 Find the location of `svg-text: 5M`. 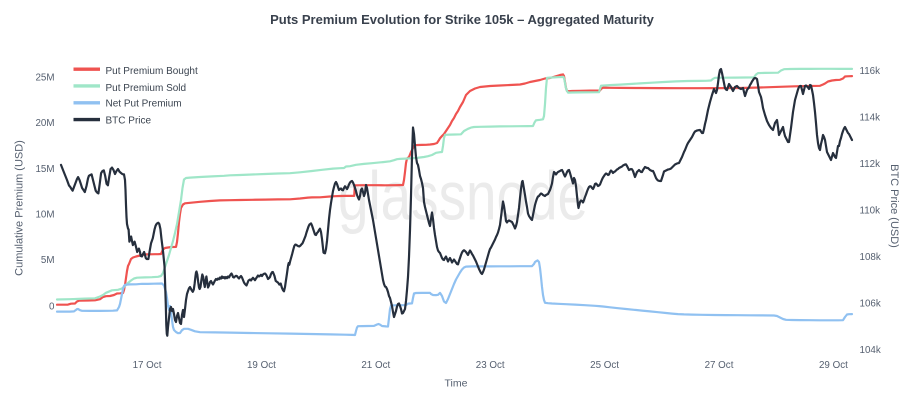

svg-text: 5M is located at coordinates (48, 260).